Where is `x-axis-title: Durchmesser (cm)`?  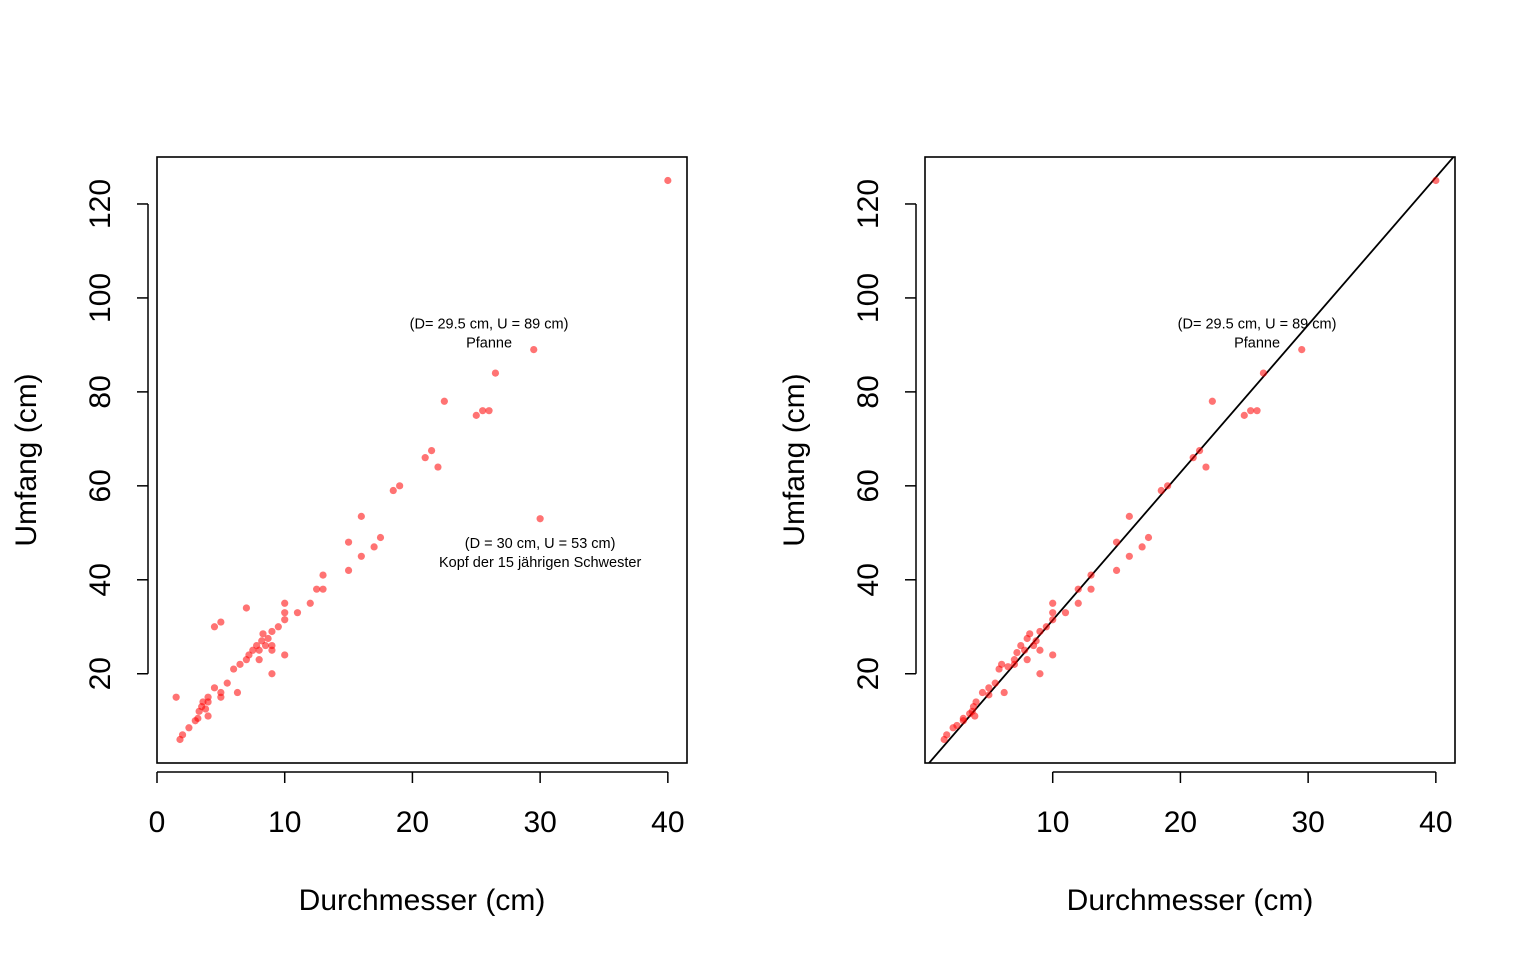 x-axis-title: Durchmesser (cm) is located at coordinates (422, 900).